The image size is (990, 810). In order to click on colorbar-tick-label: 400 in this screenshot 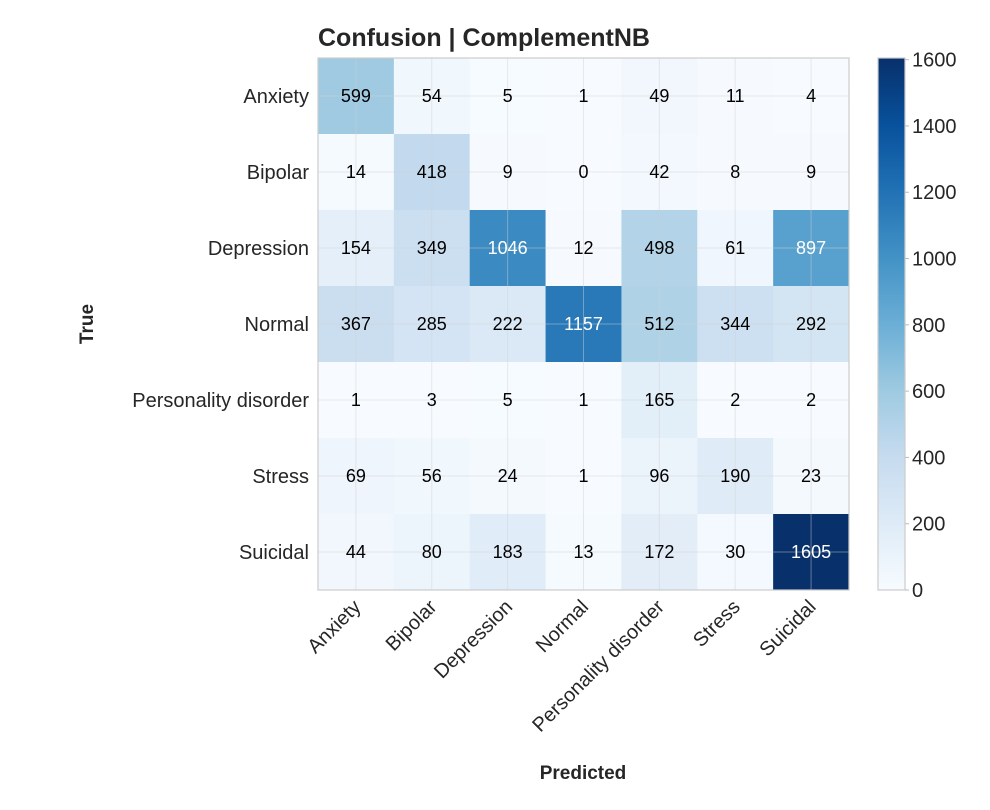, I will do `click(928, 458)`.